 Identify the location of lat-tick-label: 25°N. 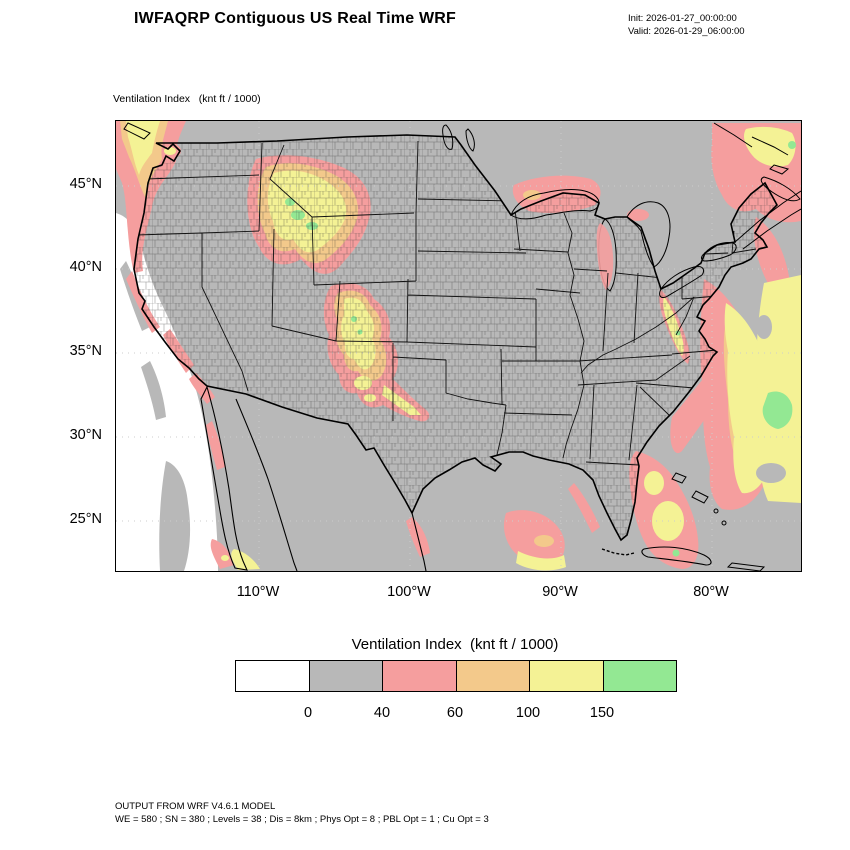
(85, 519).